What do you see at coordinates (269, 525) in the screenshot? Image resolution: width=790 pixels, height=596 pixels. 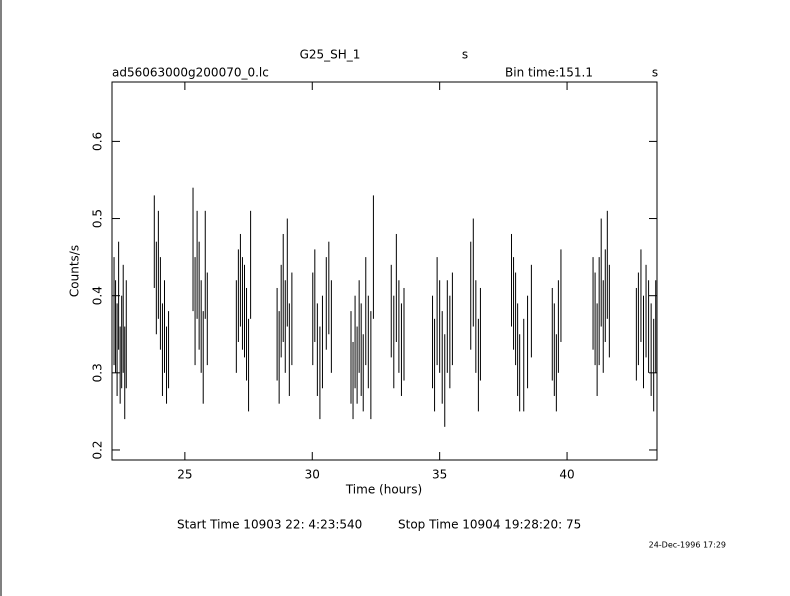 I see `start-time: Start Time 10903 22: 4:23:540` at bounding box center [269, 525].